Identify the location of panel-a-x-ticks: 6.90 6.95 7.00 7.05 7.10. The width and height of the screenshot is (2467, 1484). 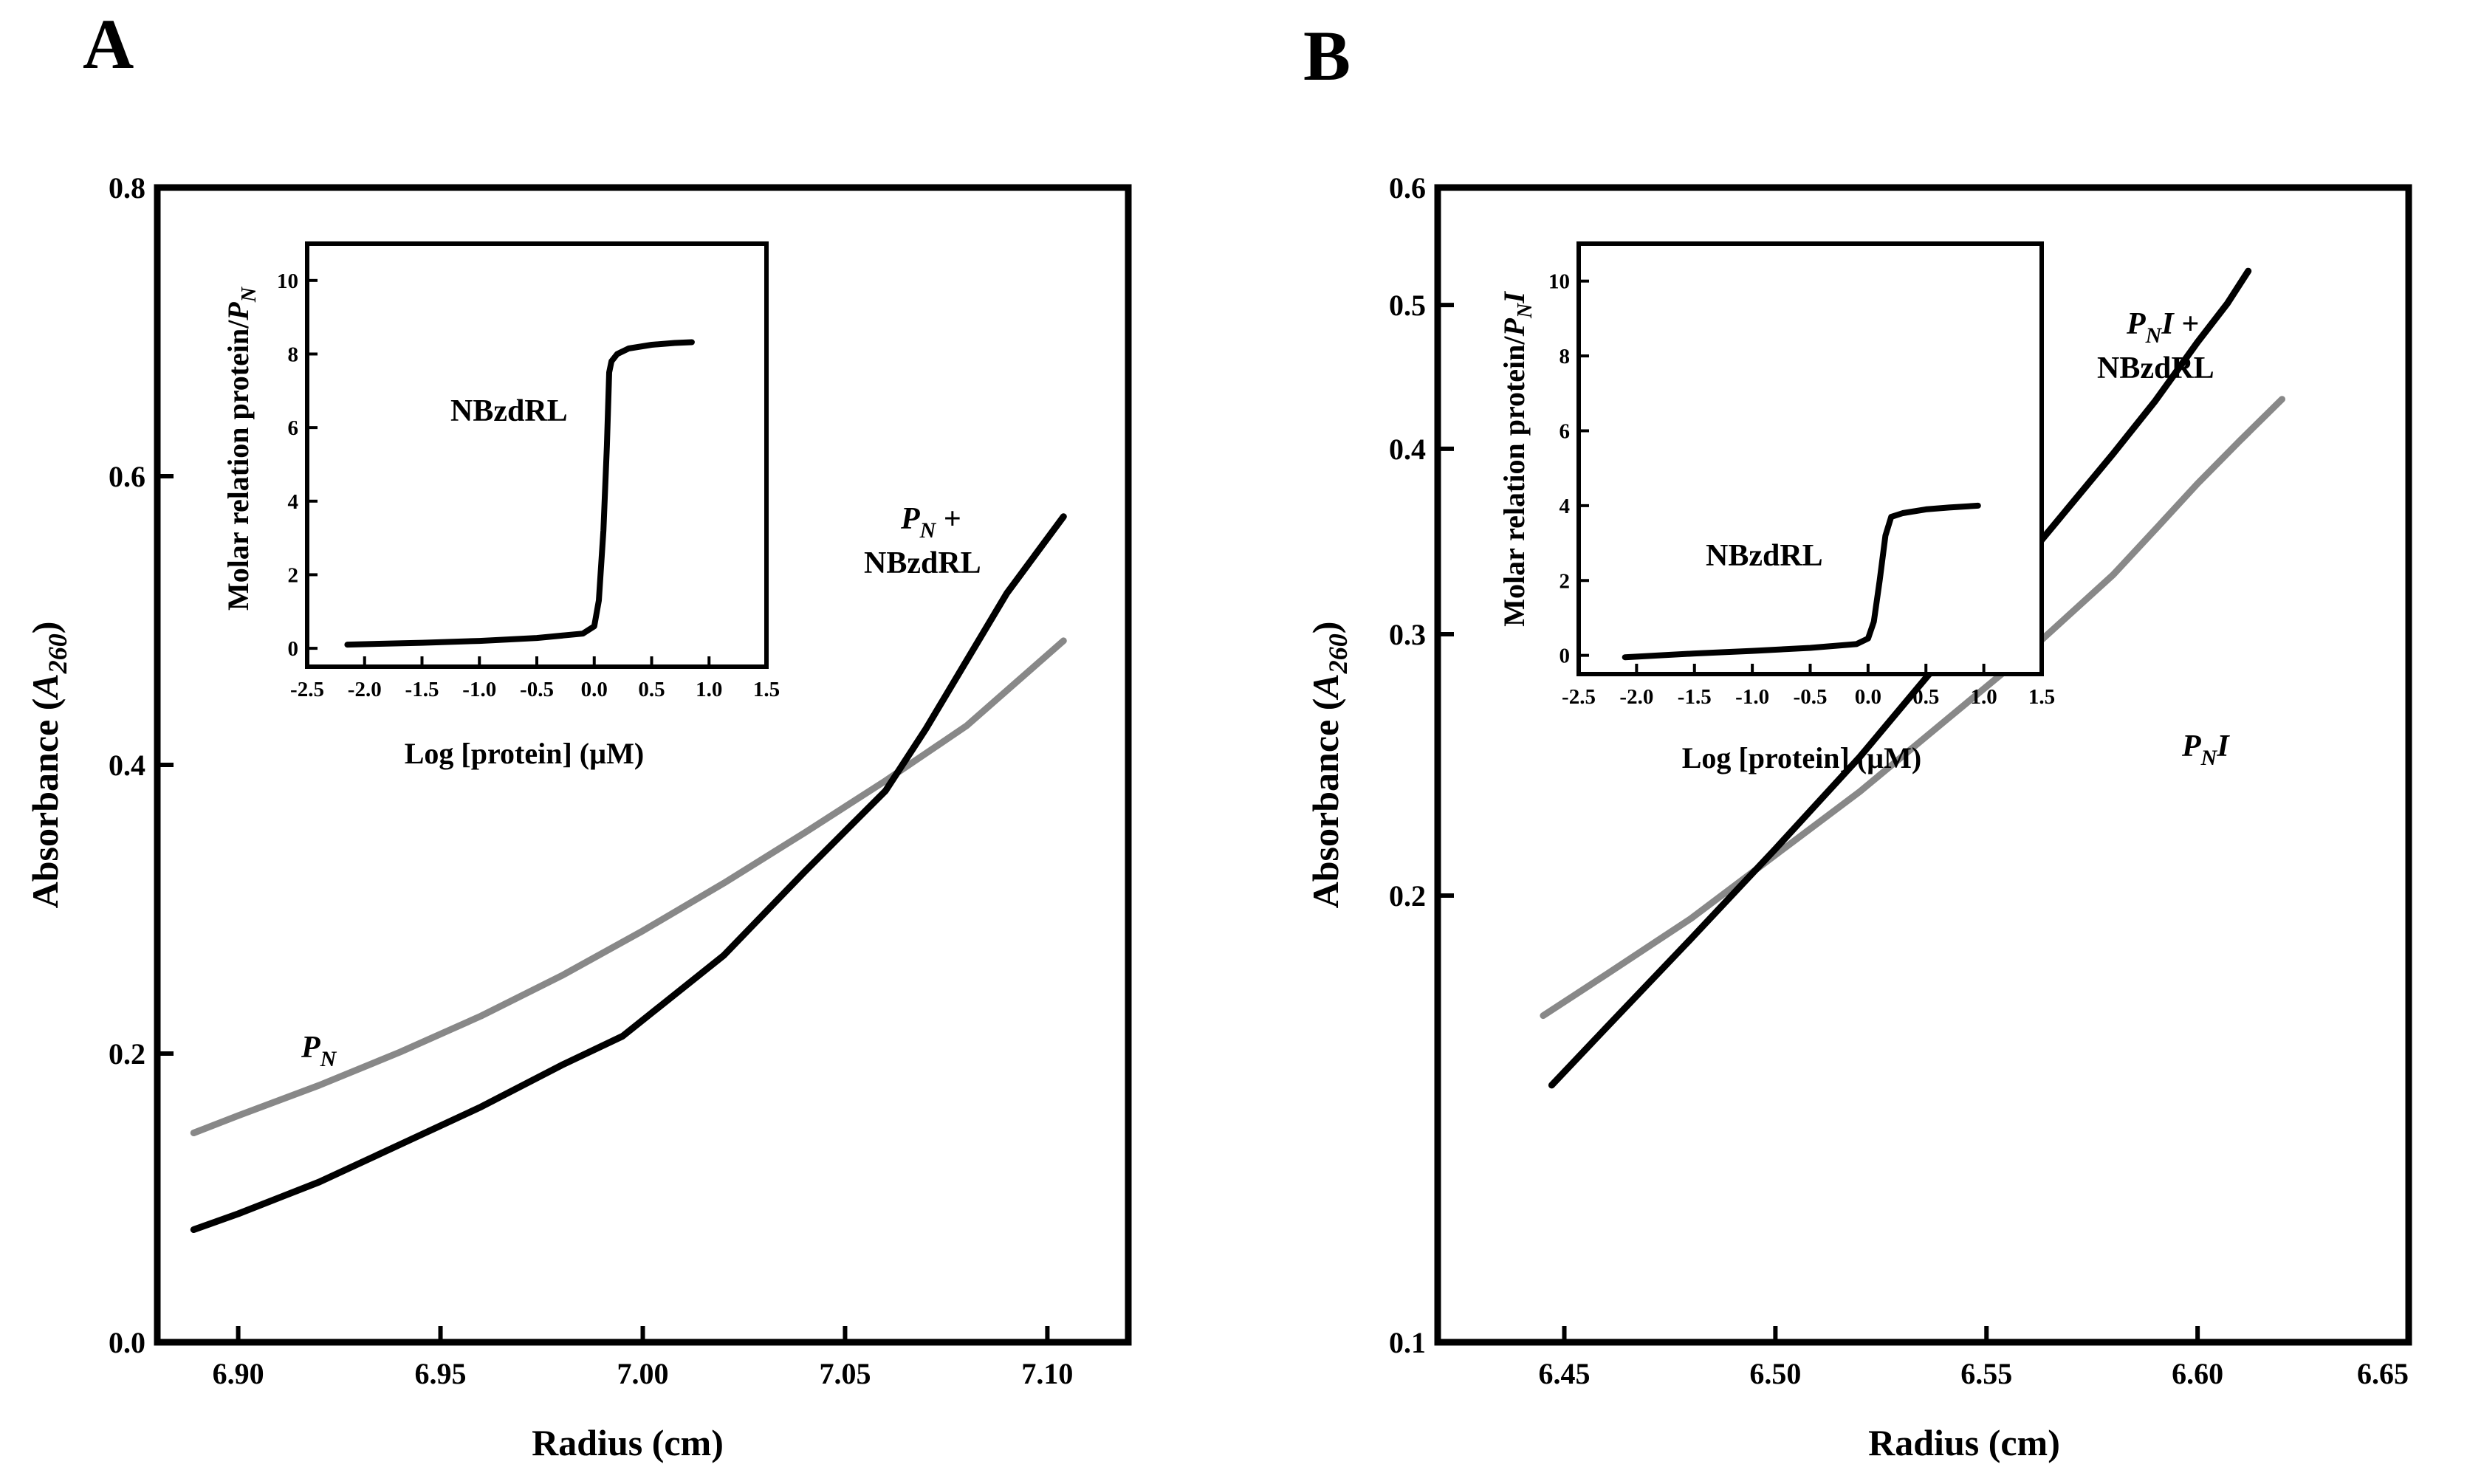
(643, 1358).